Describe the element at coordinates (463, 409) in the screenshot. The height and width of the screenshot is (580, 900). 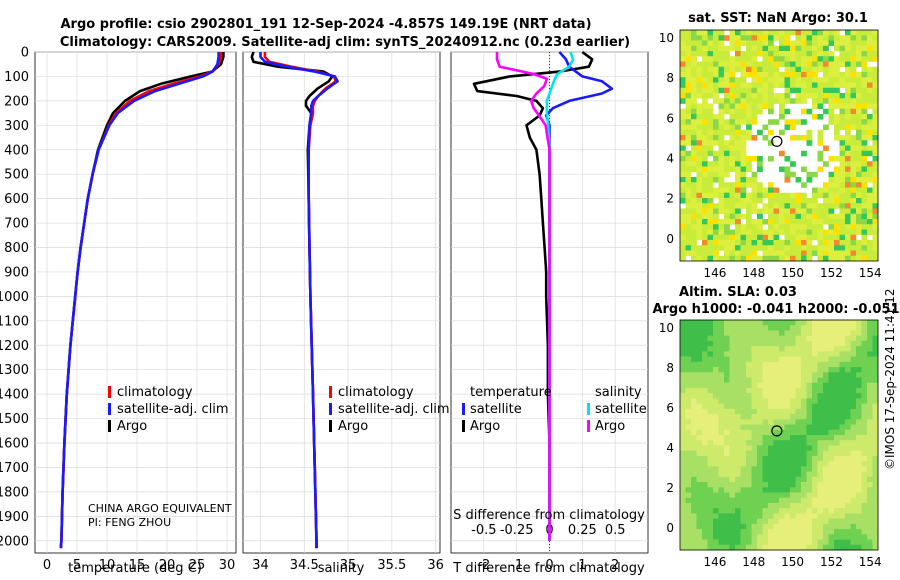
I see `legend-swatch-t-sat` at that location.